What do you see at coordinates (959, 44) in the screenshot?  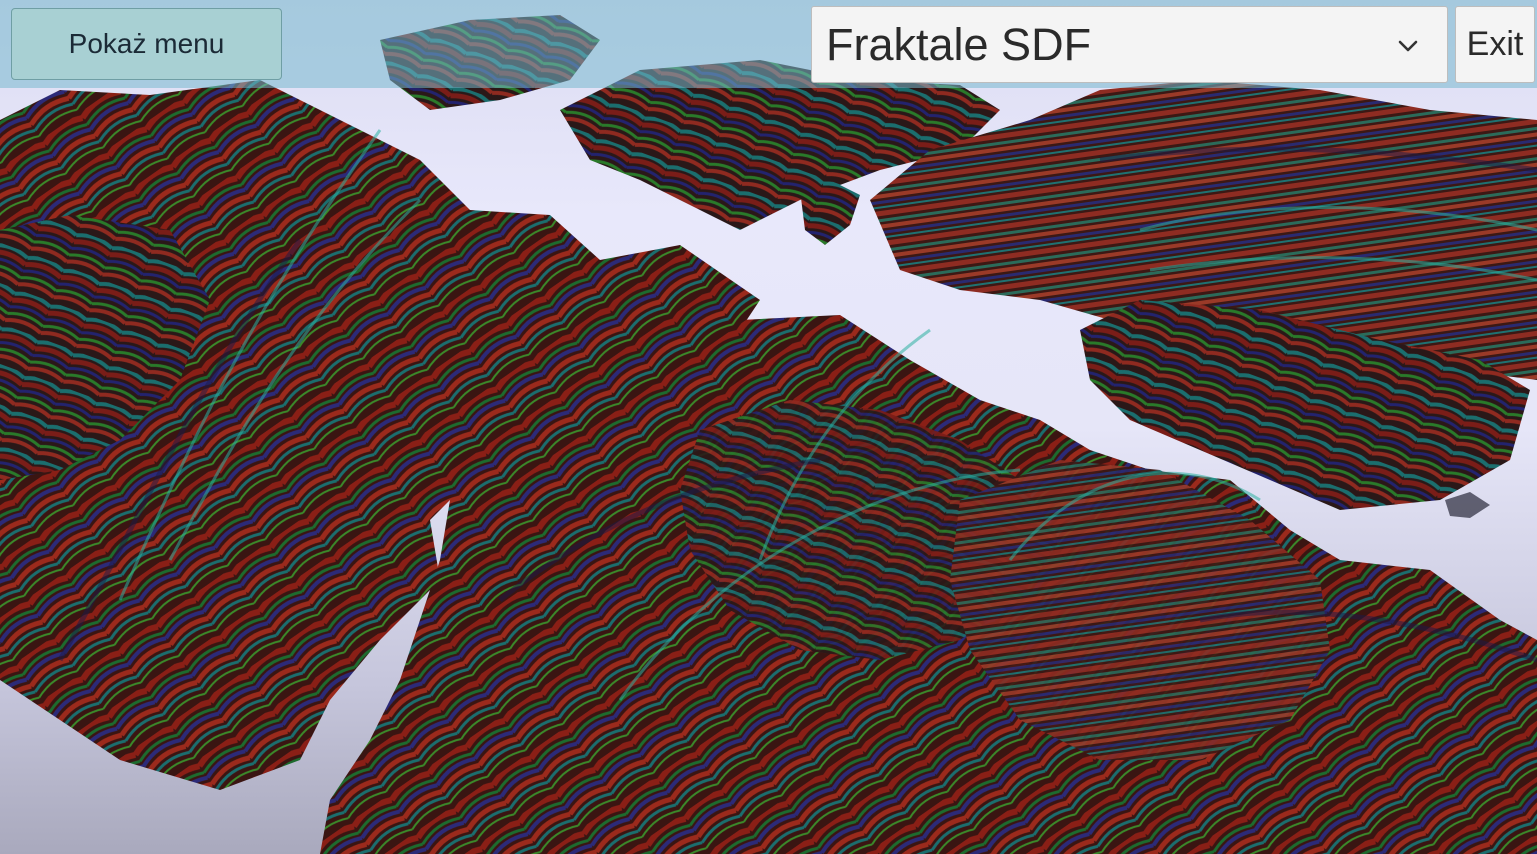 I see `scene-select-value: Fraktale SDF` at bounding box center [959, 44].